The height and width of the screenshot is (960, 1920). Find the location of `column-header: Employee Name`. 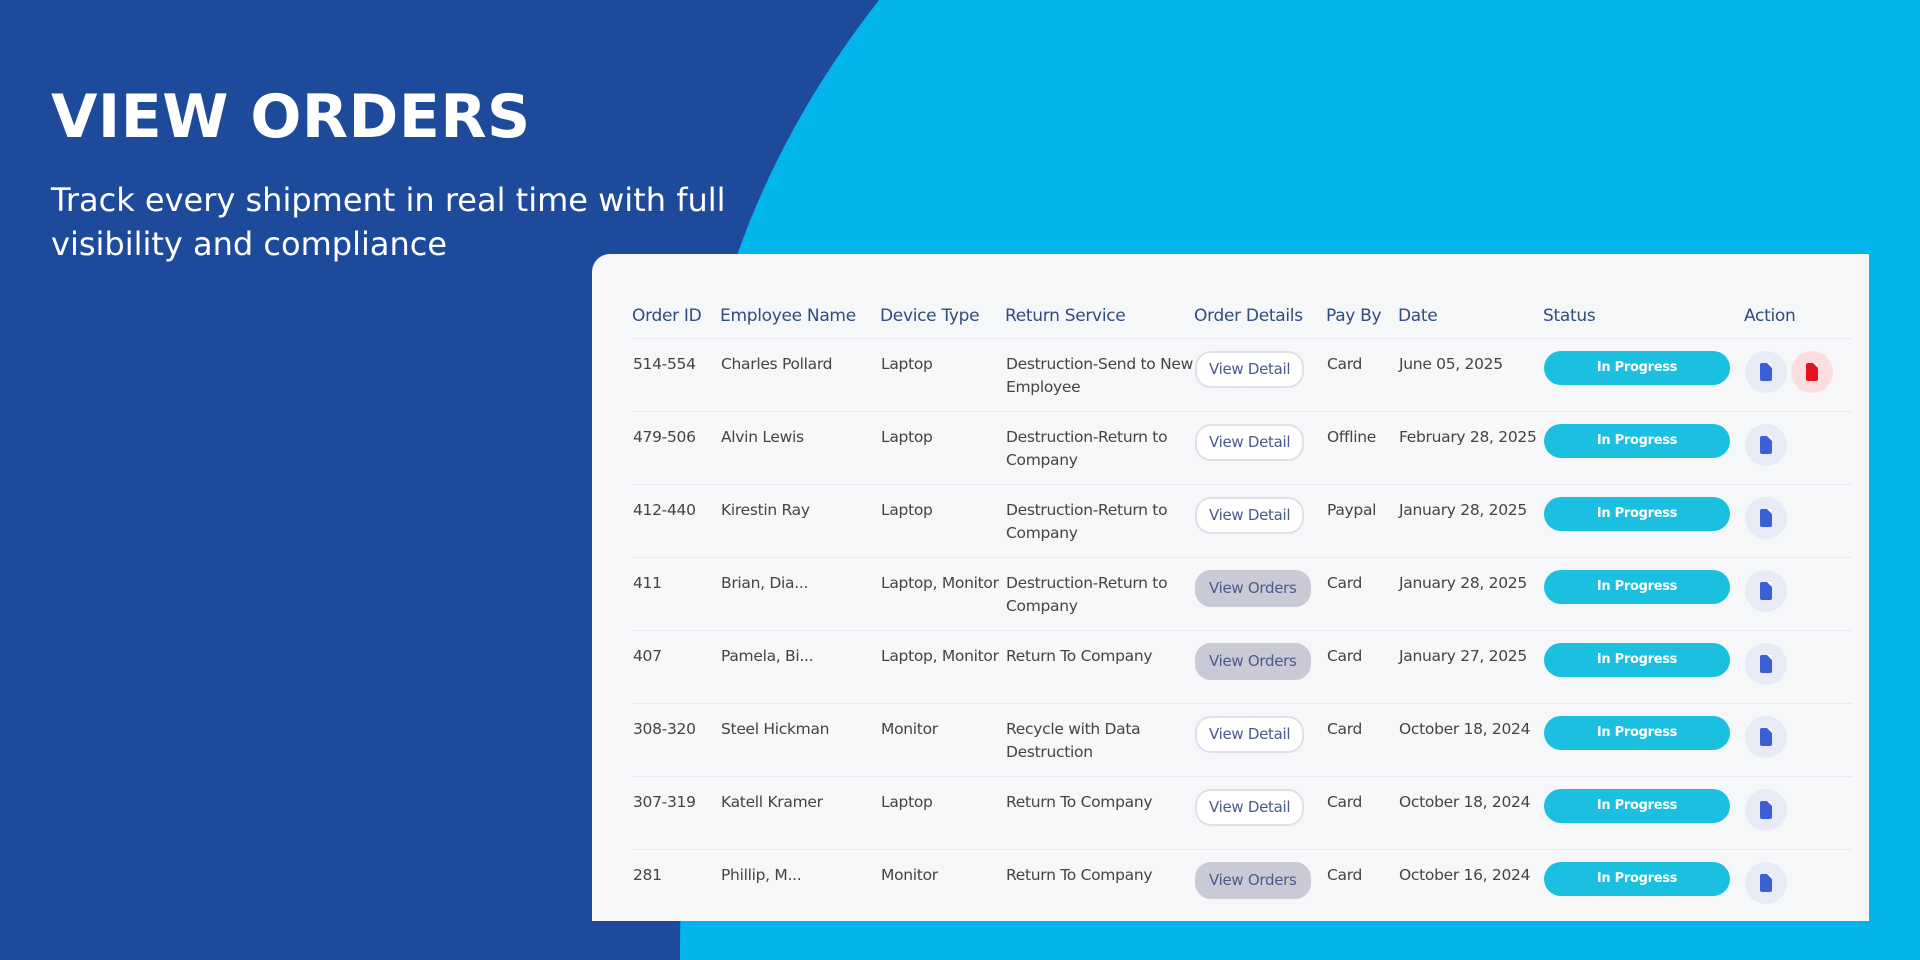

column-header: Employee Name is located at coordinates (788, 316).